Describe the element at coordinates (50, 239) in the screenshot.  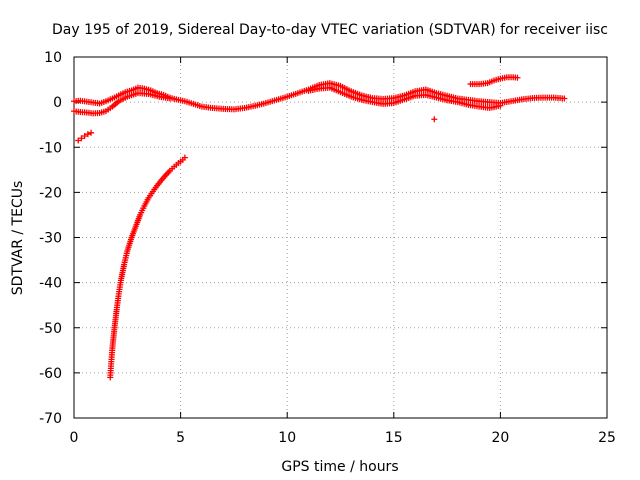
I see `y-tick-label: -30` at that location.